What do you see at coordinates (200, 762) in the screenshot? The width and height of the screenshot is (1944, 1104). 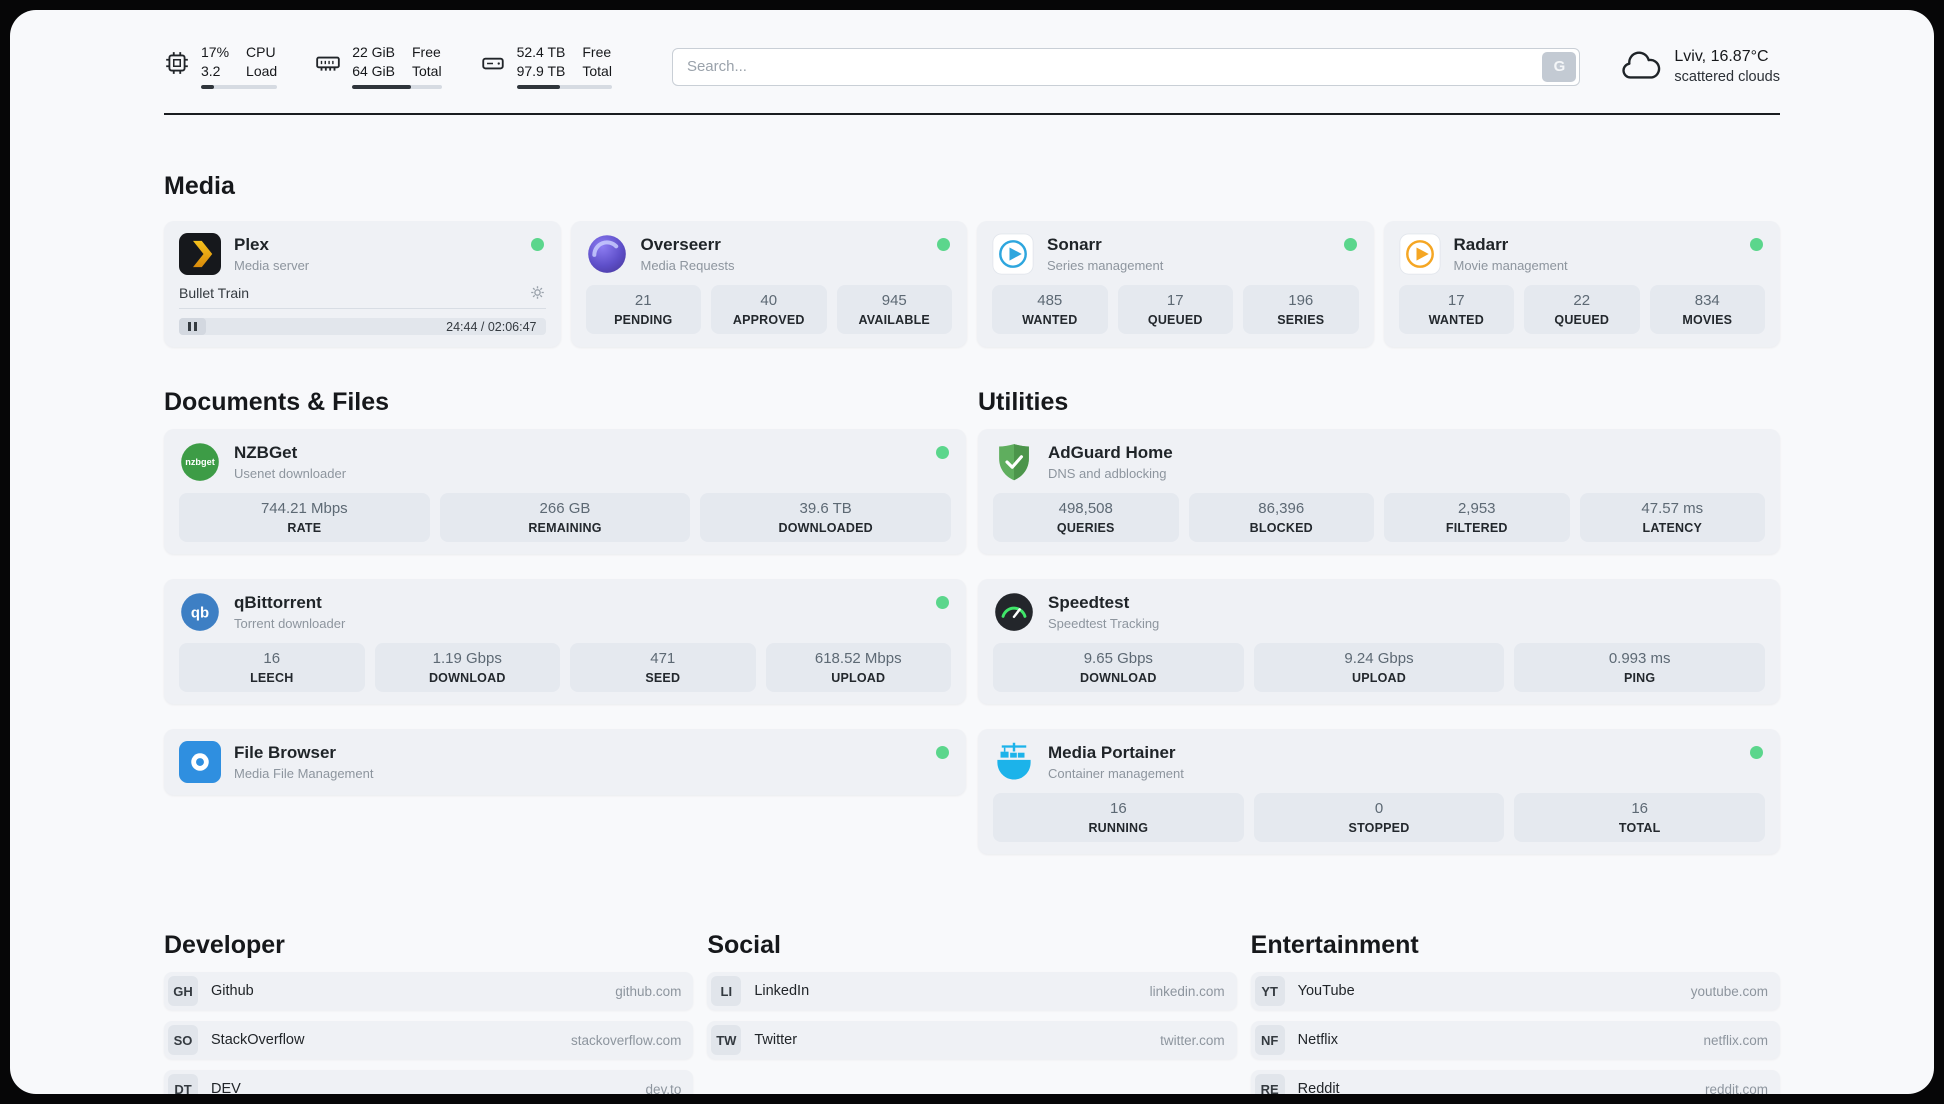 I see `filebrowser-icon` at bounding box center [200, 762].